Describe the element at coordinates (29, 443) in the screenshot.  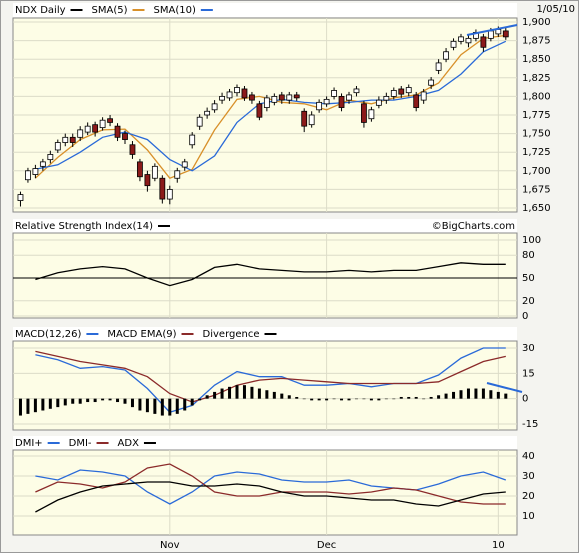
I see `legend-label: DMI+` at that location.